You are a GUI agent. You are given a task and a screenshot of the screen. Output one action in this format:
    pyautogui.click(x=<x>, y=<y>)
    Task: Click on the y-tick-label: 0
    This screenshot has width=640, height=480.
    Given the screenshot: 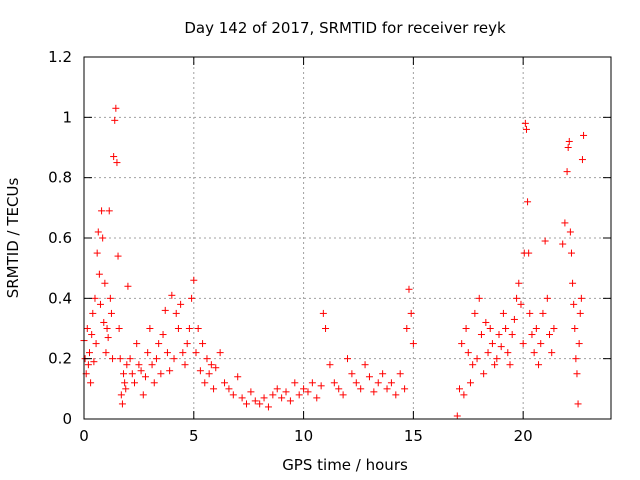 What is the action you would take?
    pyautogui.click(x=67, y=419)
    